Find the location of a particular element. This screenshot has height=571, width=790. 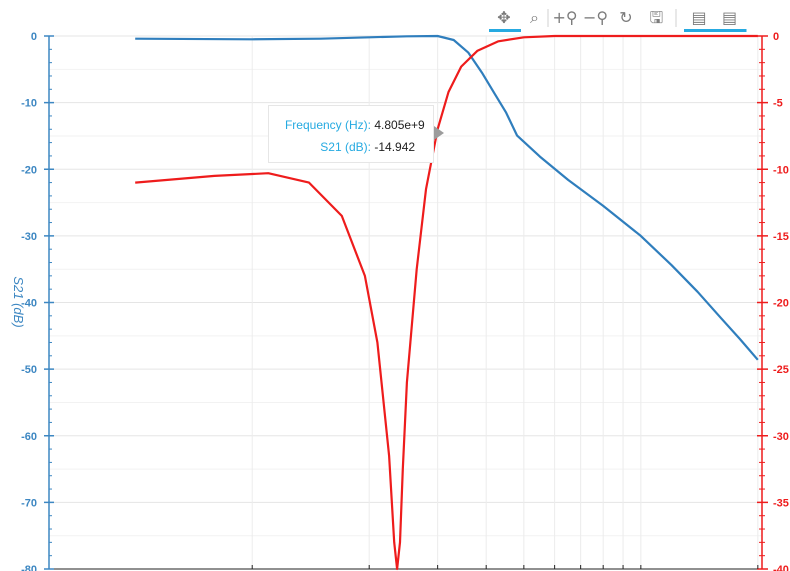

toolbar: ✥ ⌕ +⚲ −⚲ ↻ 🖫 ▤ ▤ is located at coordinates (618, 20).